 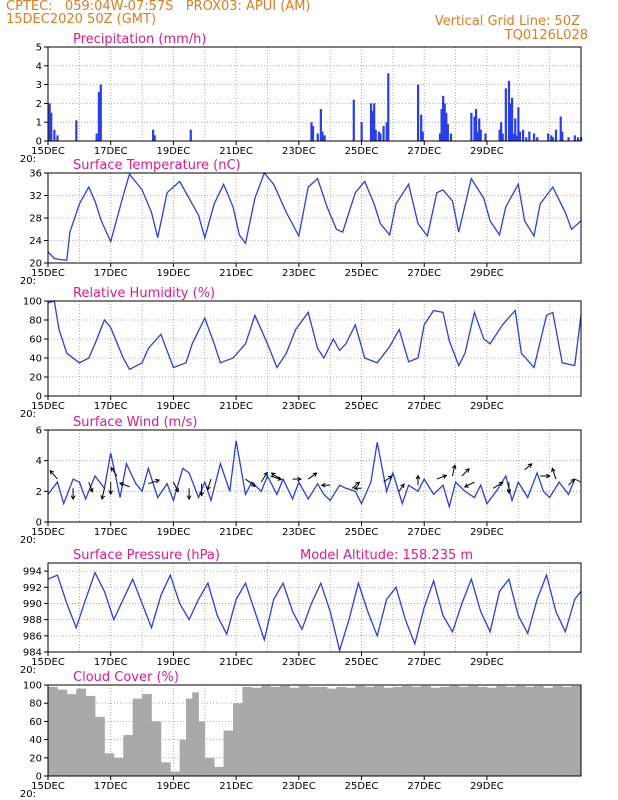 What do you see at coordinates (146, 555) in the screenshot?
I see `panel-title: Surface Pressure (hPa)` at bounding box center [146, 555].